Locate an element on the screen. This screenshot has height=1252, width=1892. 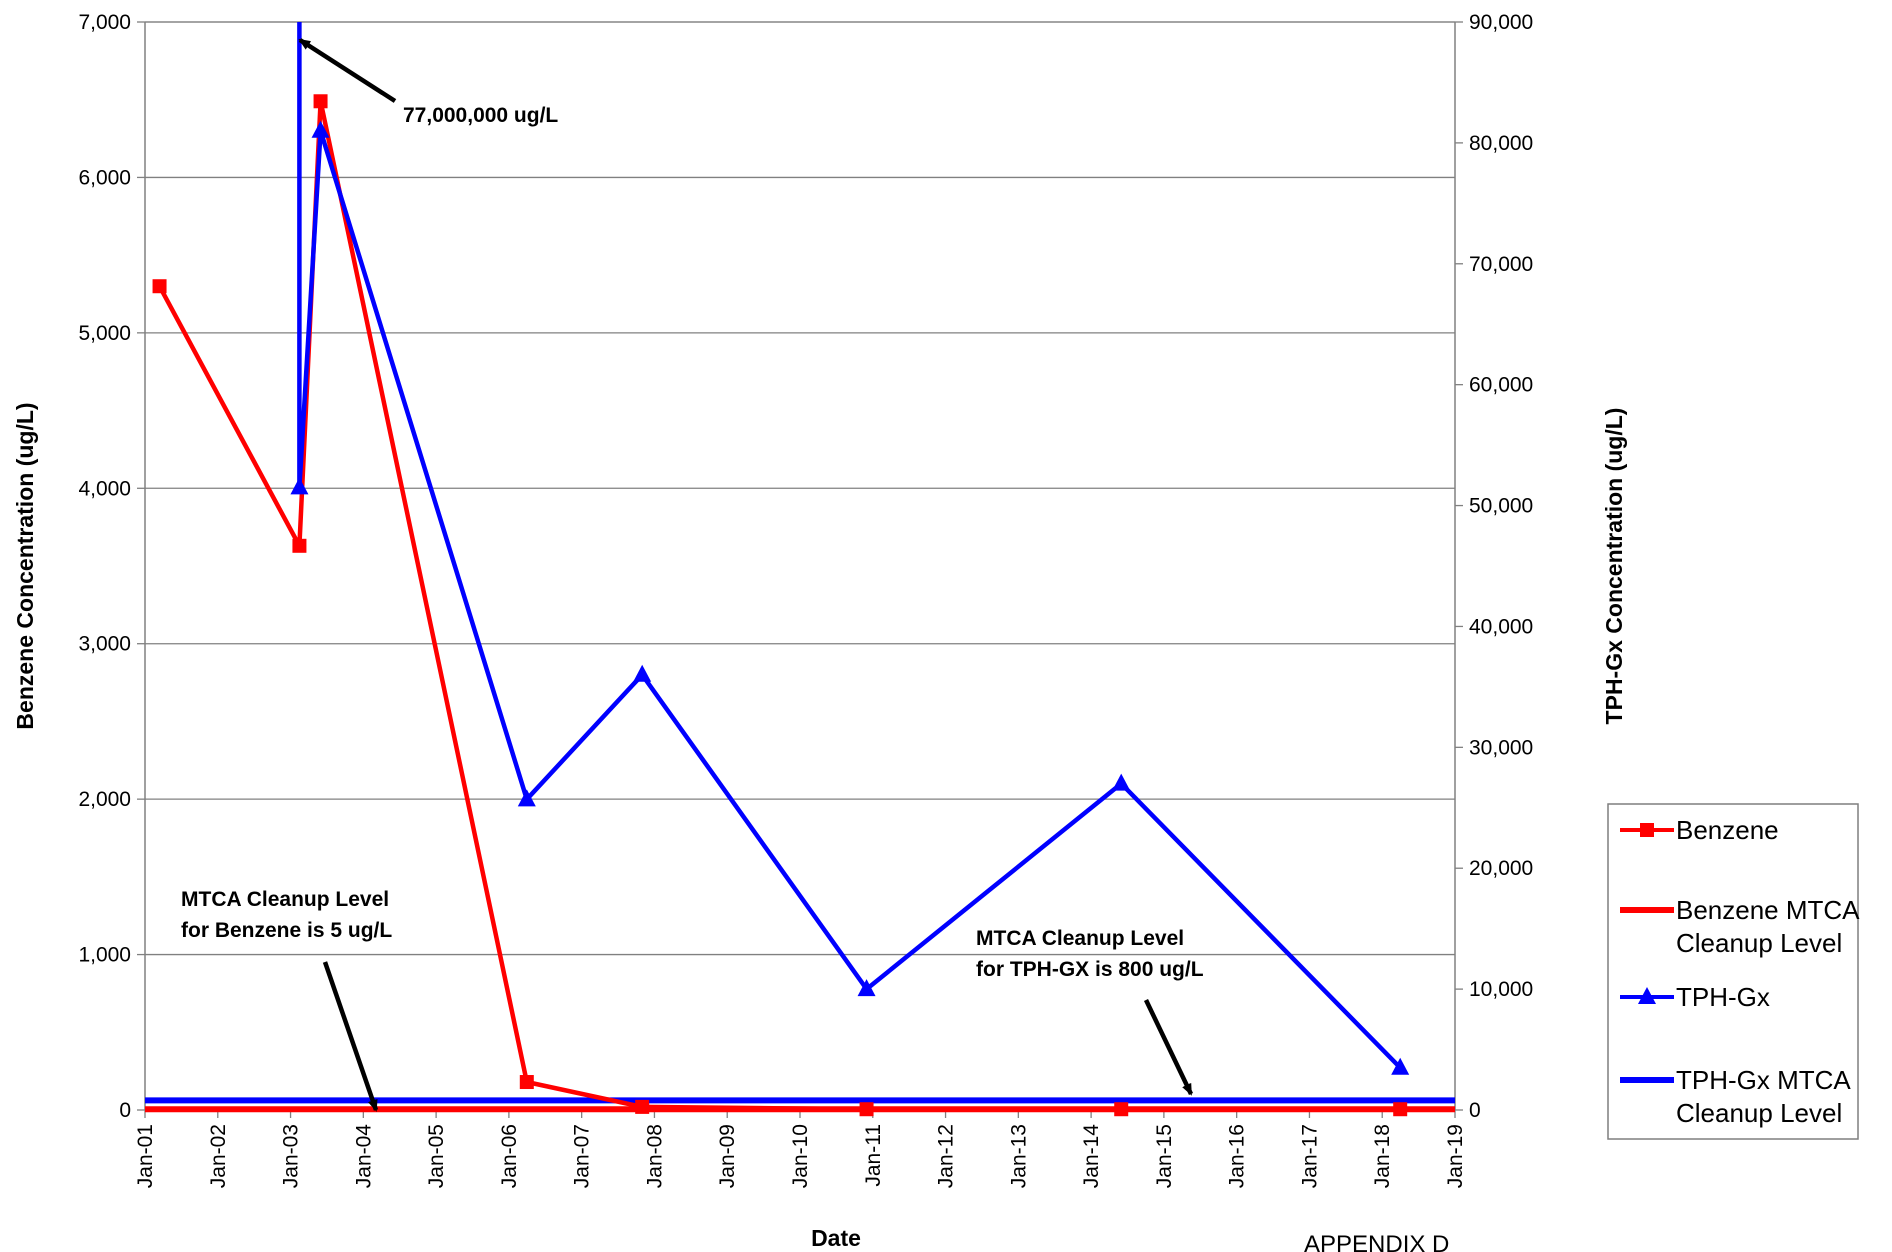
x-tick-label: Jan-14 is located at coordinates (1091, 1156).